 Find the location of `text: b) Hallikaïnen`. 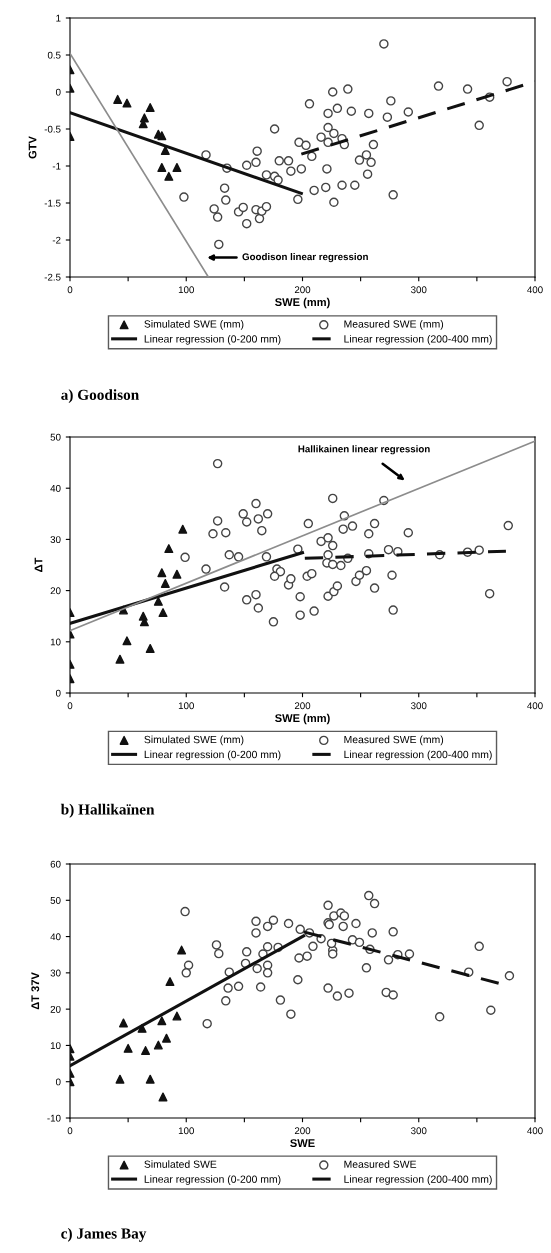

text: b) Hallikaïnen is located at coordinates (107, 810).